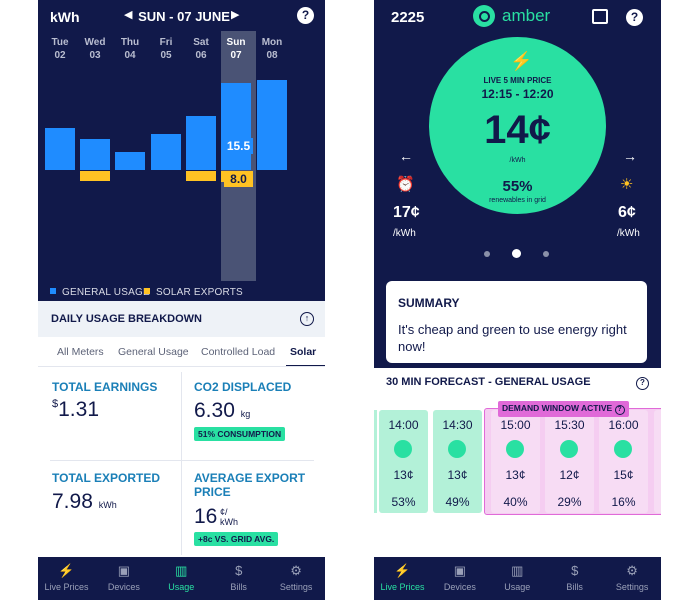  I want to click on legend-general-swatch, so click(53, 291).